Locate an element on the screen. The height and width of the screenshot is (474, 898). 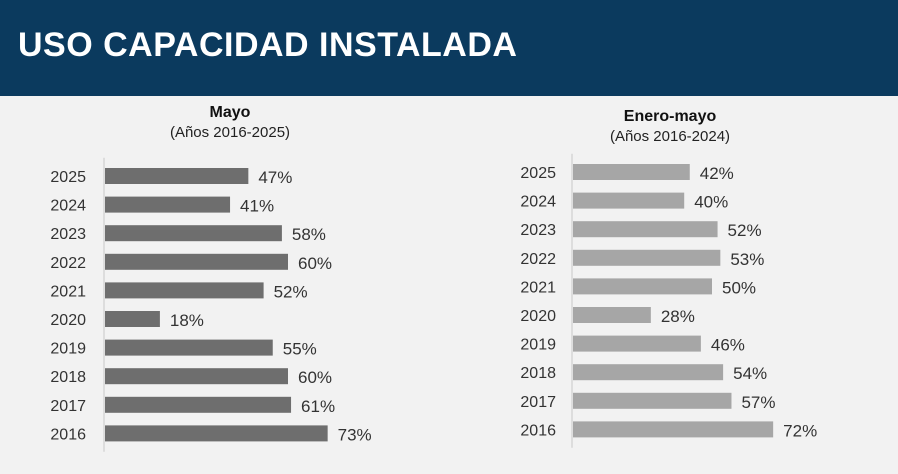
data-label: 61% is located at coordinates (318, 406).